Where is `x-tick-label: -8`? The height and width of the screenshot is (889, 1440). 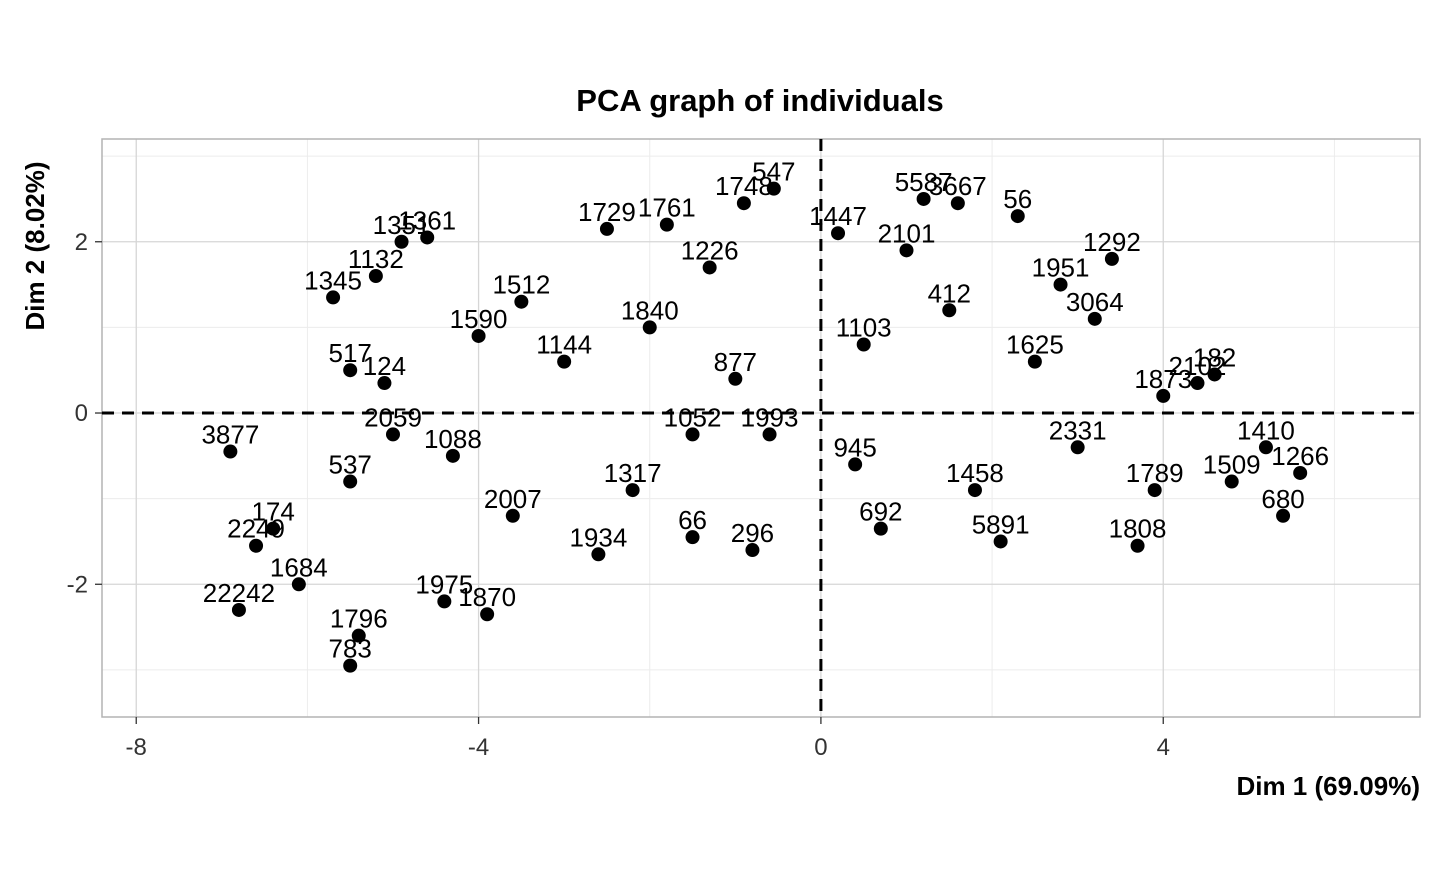
x-tick-label: -8 is located at coordinates (136, 747).